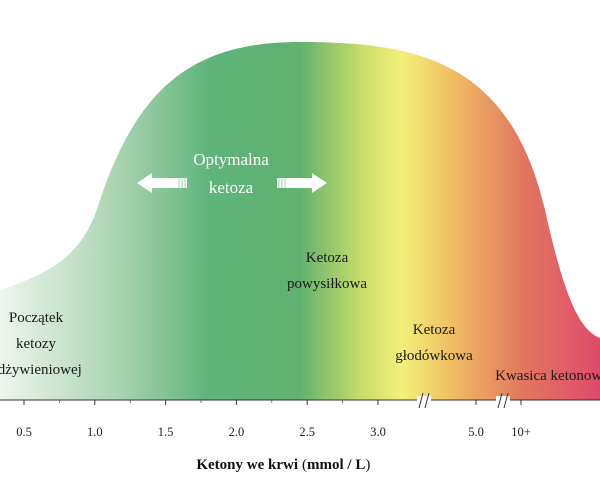 The height and width of the screenshot is (480, 600). What do you see at coordinates (302, 183) in the screenshot?
I see `arrow-right-icon` at bounding box center [302, 183].